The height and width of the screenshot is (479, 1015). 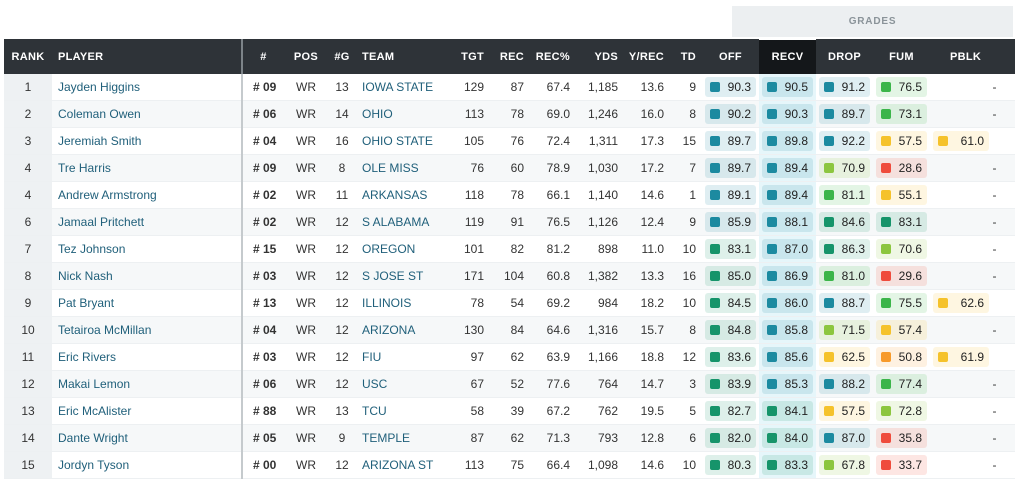 What do you see at coordinates (647, 357) in the screenshot?
I see `yards-per-reception: 18.8` at bounding box center [647, 357].